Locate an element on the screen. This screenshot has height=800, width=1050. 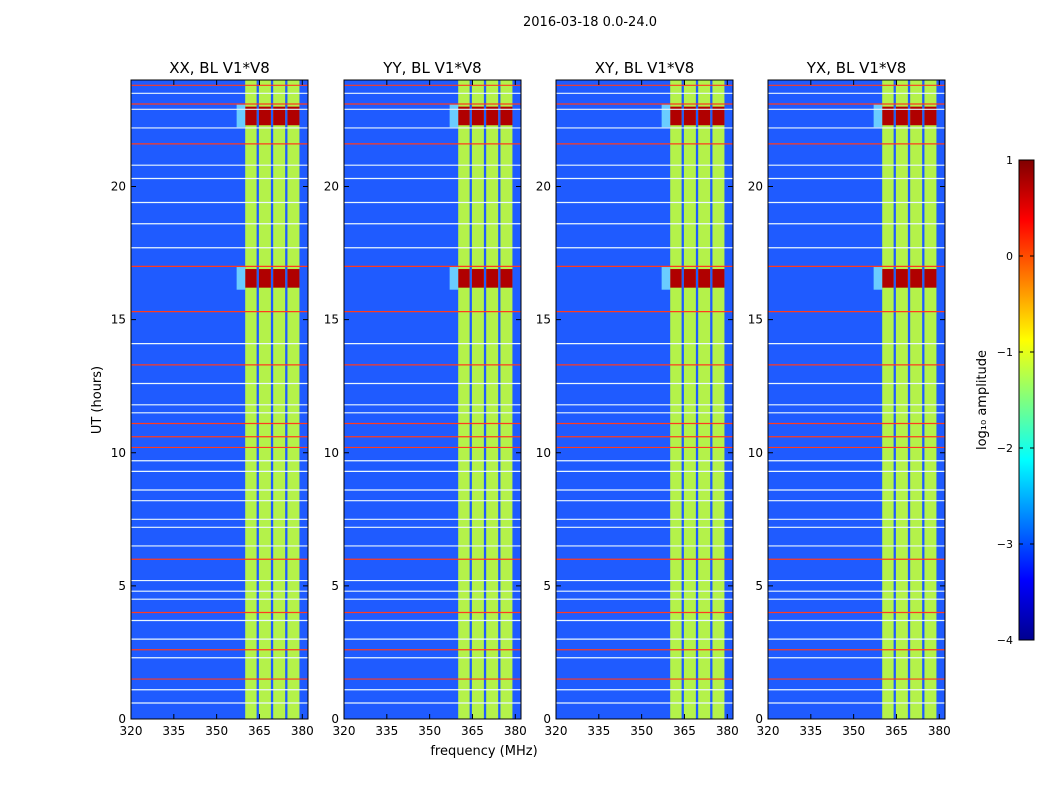
panel-title: YX, BL V1*V8 is located at coordinates (856, 68).